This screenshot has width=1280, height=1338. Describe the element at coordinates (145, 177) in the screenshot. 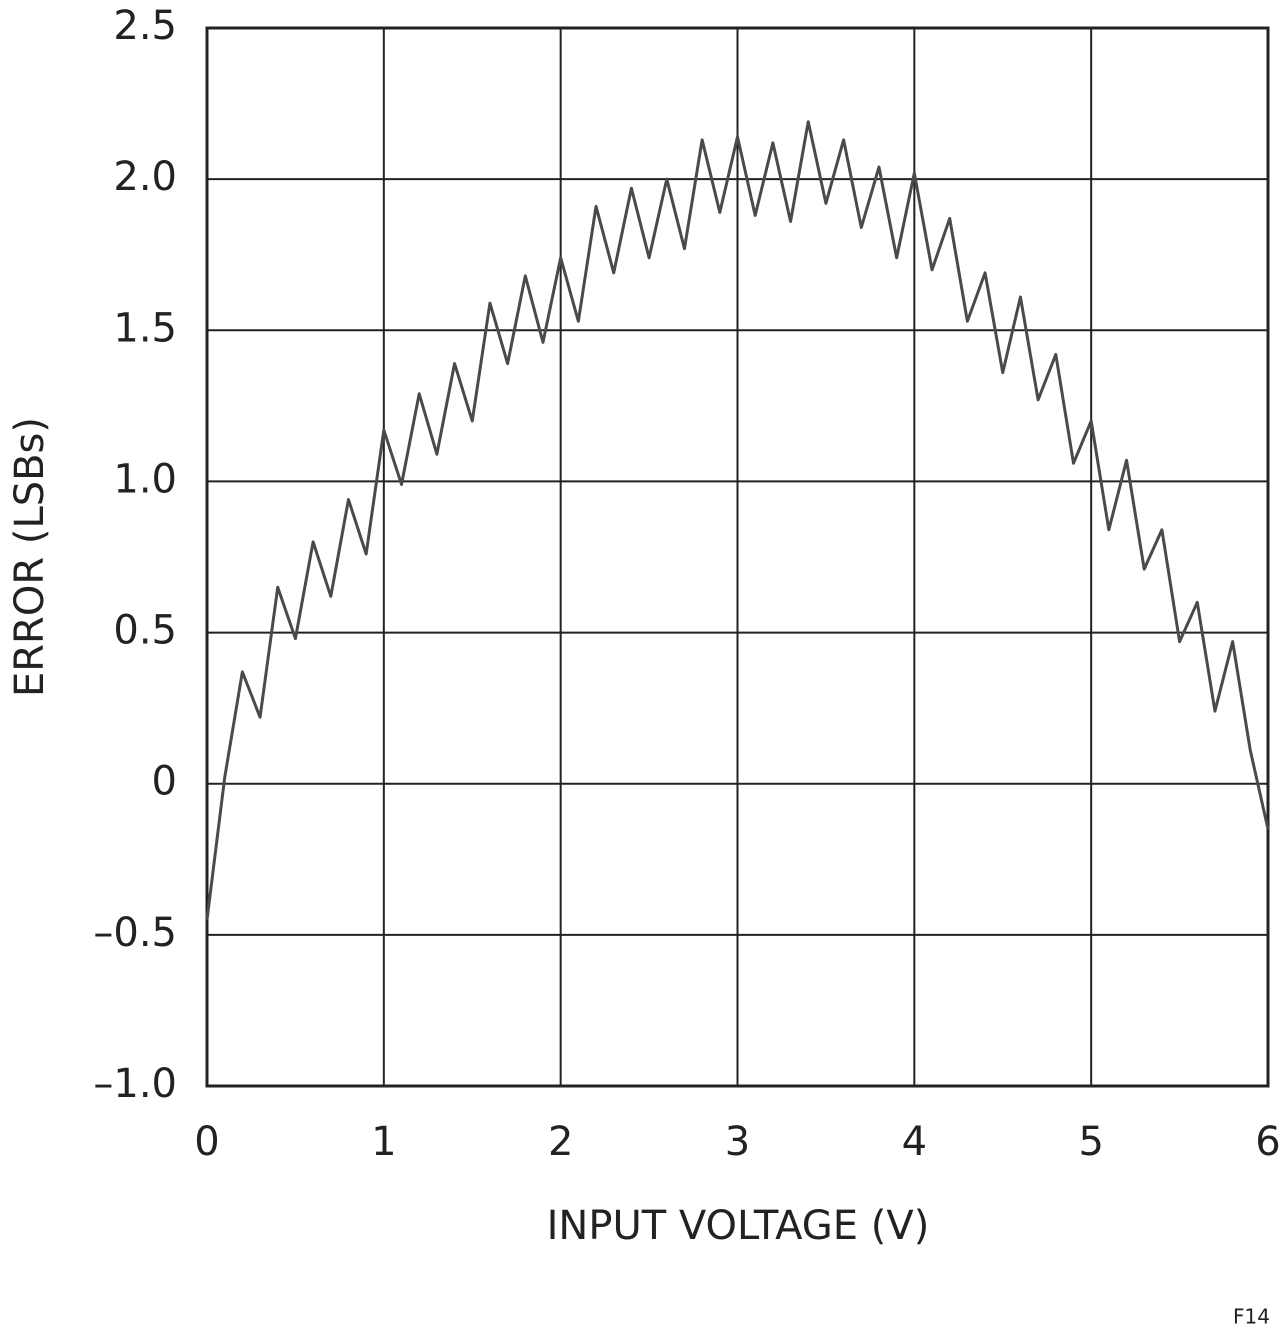

I see `y-tick-label: 2.0` at that location.